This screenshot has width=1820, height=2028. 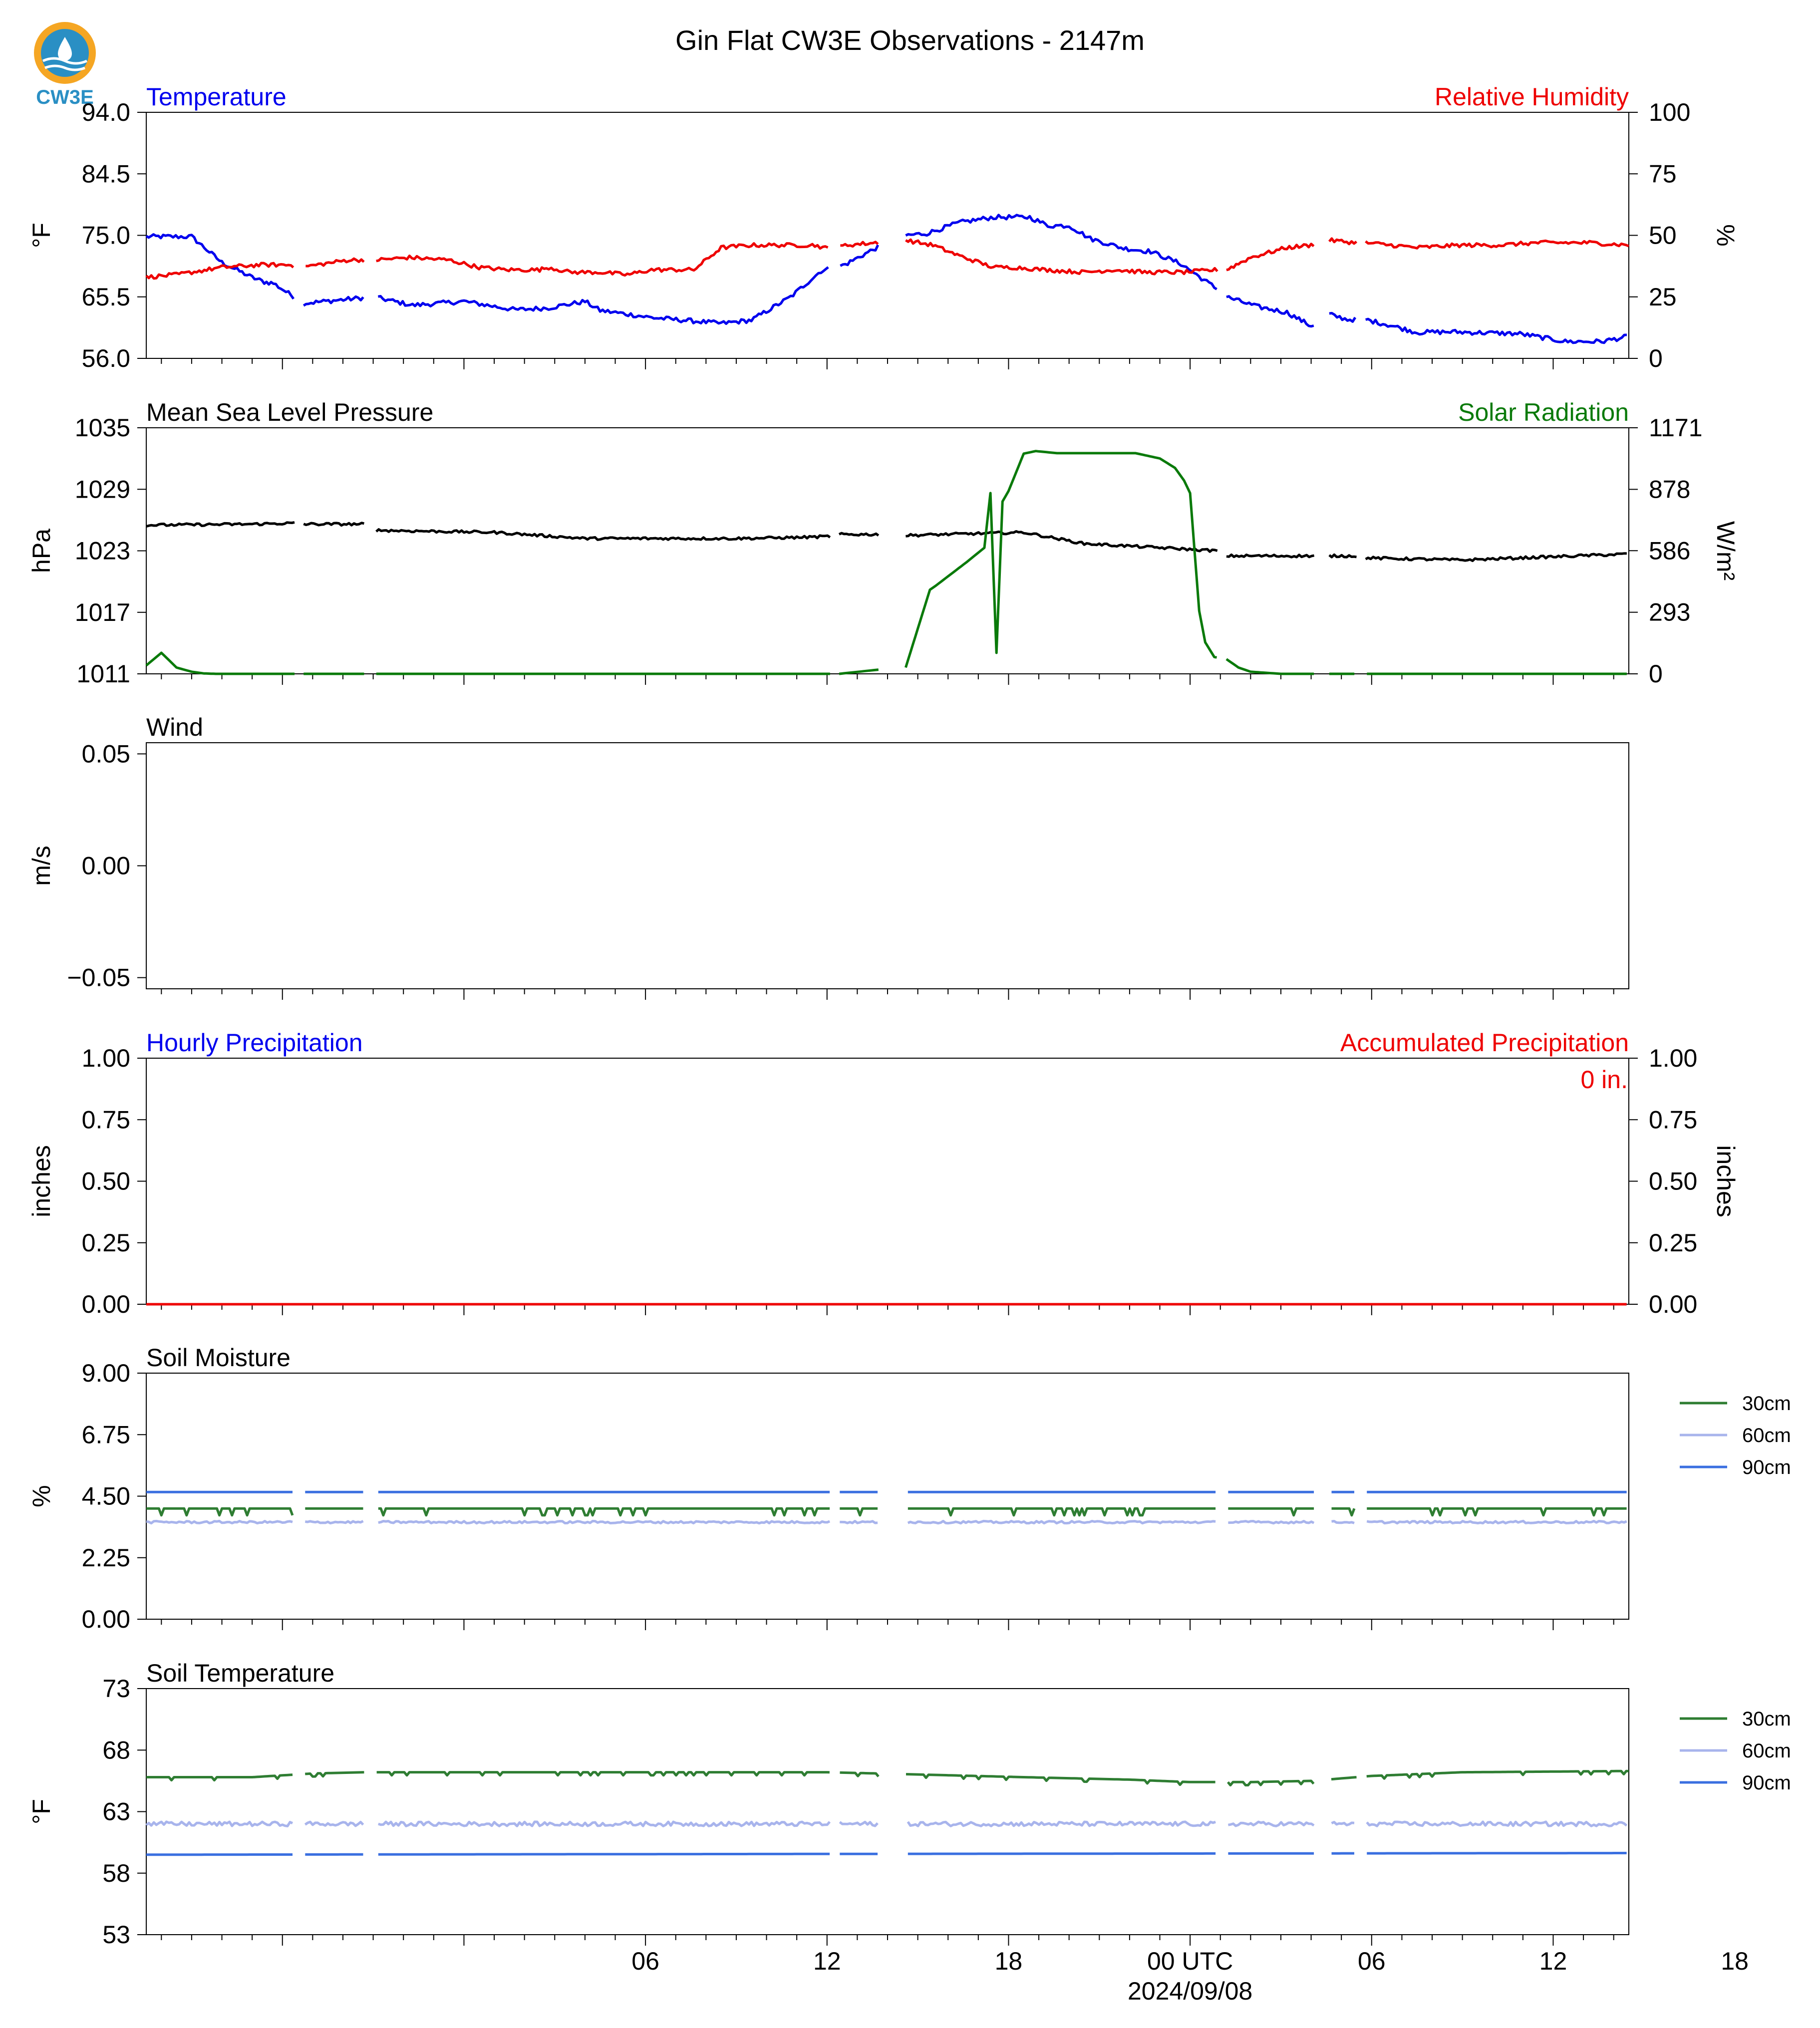 I want to click on panel-title-right: Relative Humidity, so click(x=1532, y=97).